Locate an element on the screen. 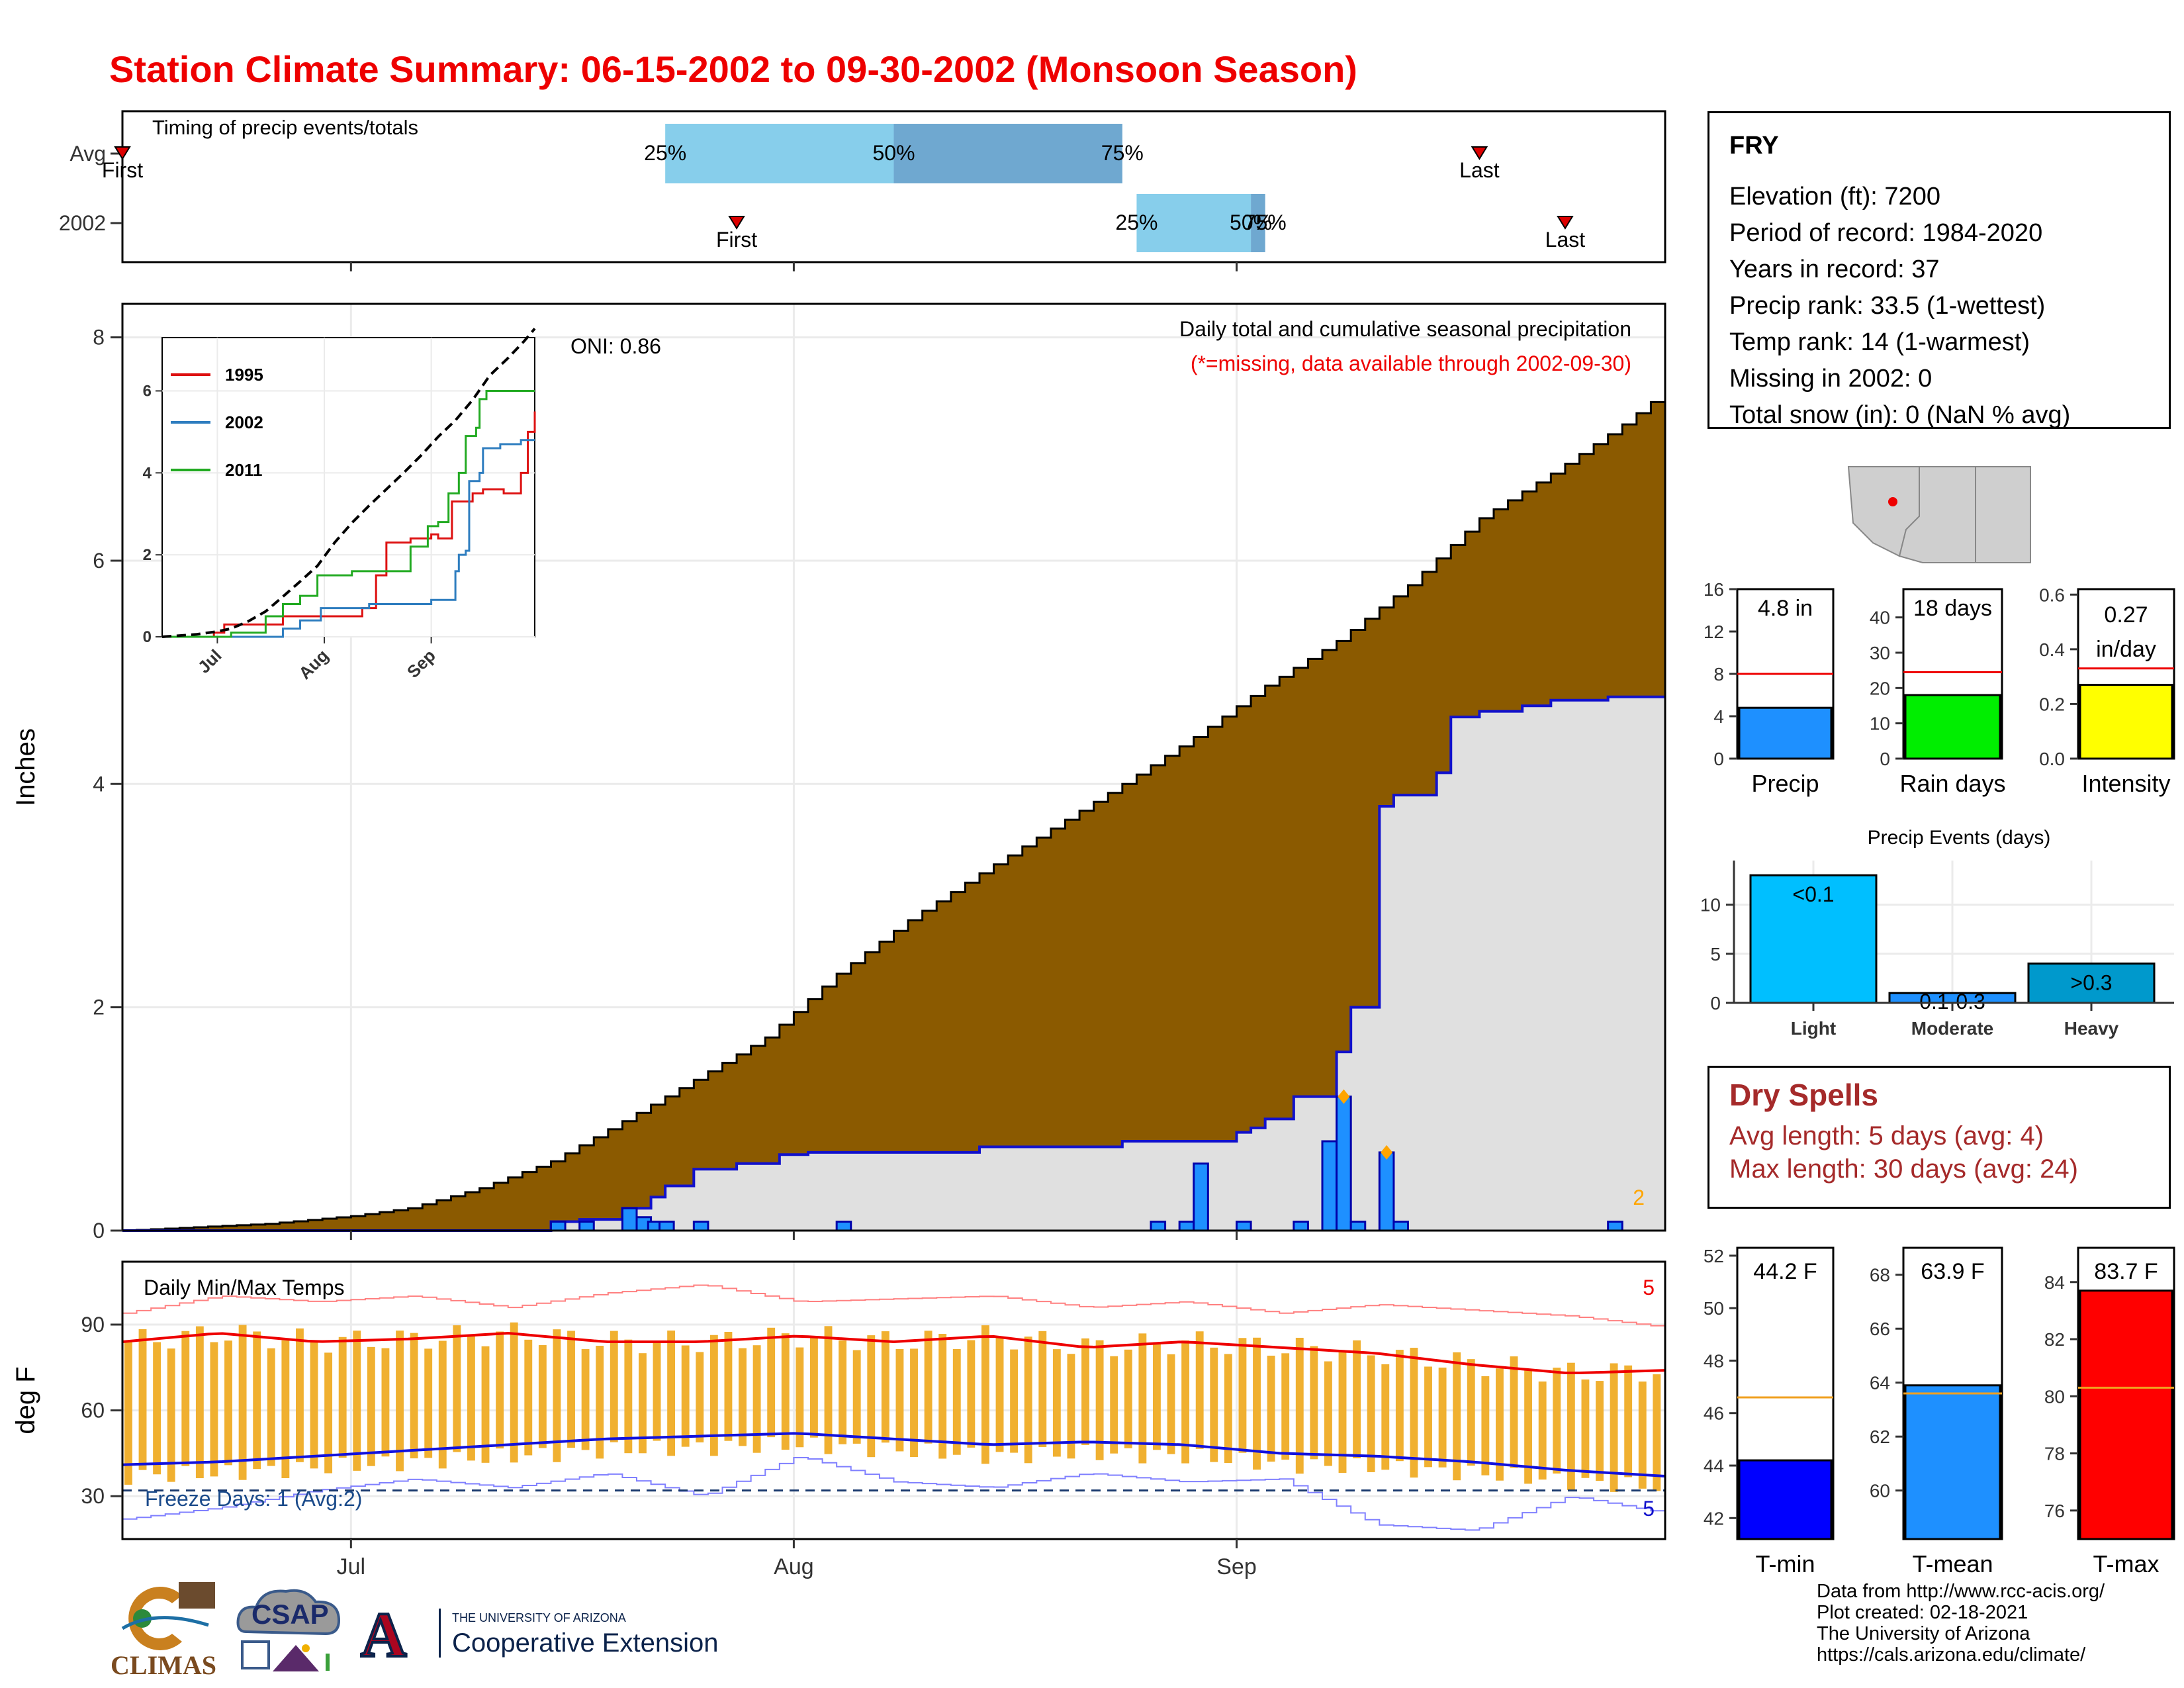 The height and width of the screenshot is (1688, 2184). temp-mean-bar is located at coordinates (1952, 1462).